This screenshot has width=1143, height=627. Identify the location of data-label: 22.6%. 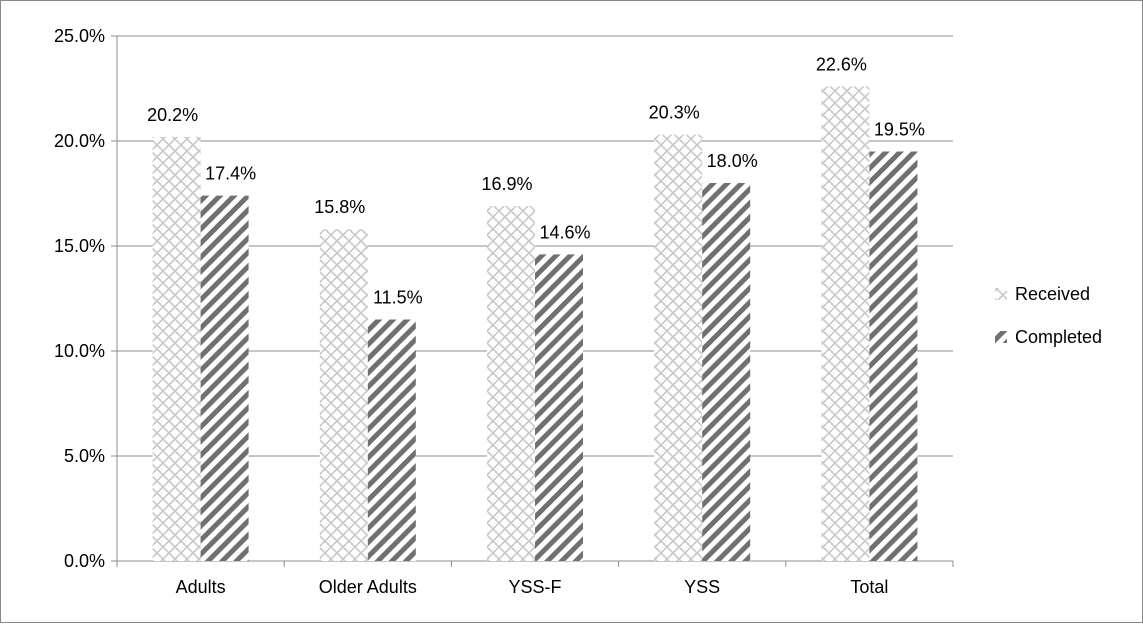
(841, 64).